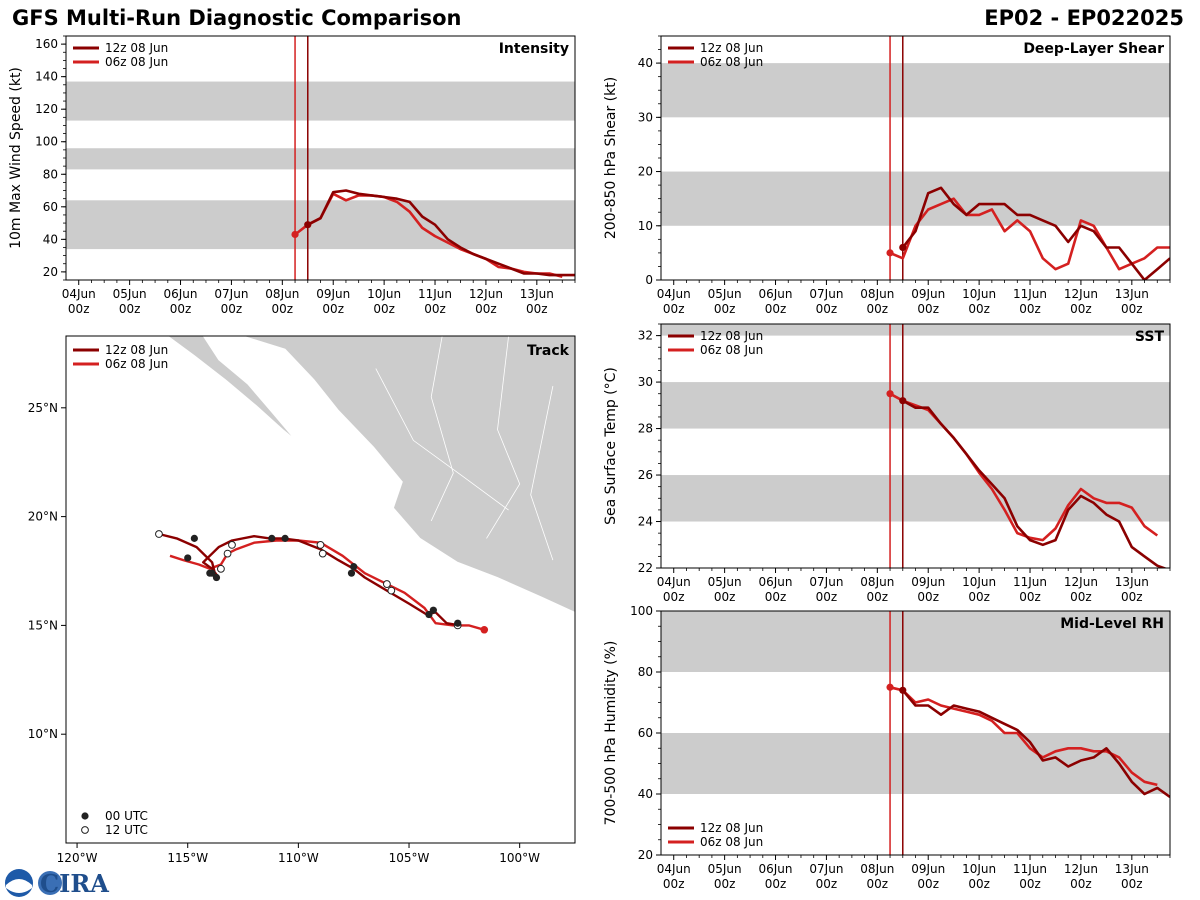  What do you see at coordinates (645, 117) in the screenshot?
I see `y-tick-label: 30` at bounding box center [645, 117].